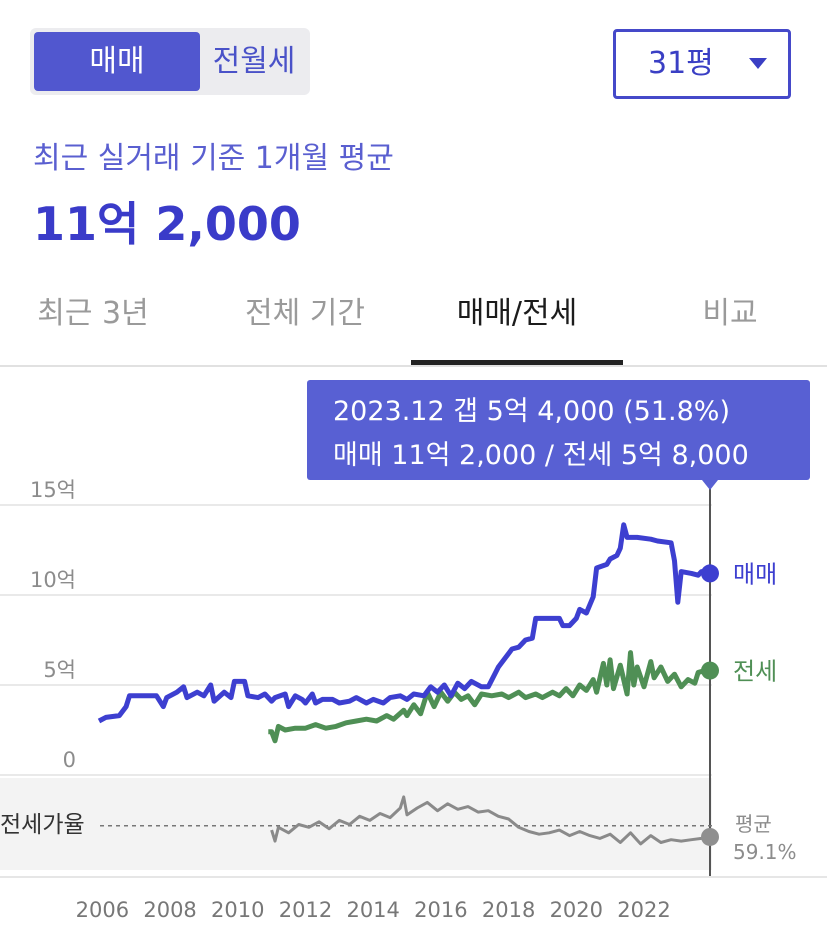 Image resolution: width=827 pixels, height=935 pixels. Describe the element at coordinates (59, 670) in the screenshot. I see `y-tick-label: 5억` at that location.